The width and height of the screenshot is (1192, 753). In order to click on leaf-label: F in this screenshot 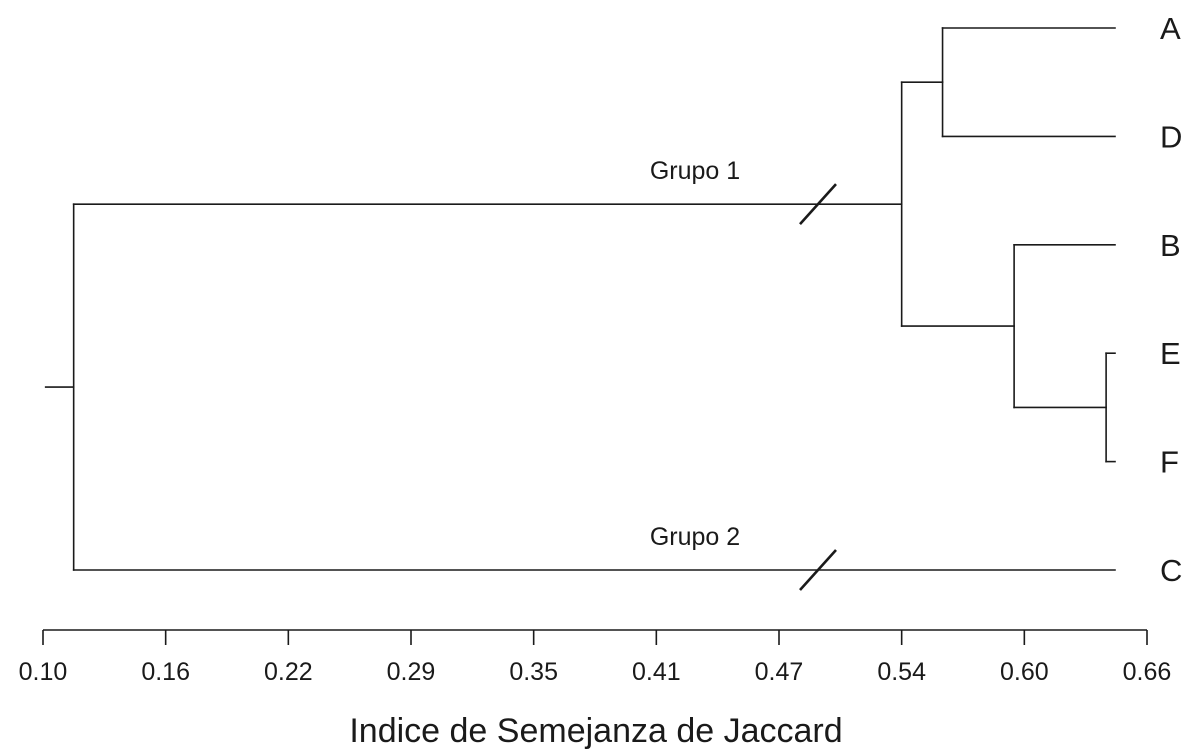, I will do `click(1169, 462)`.